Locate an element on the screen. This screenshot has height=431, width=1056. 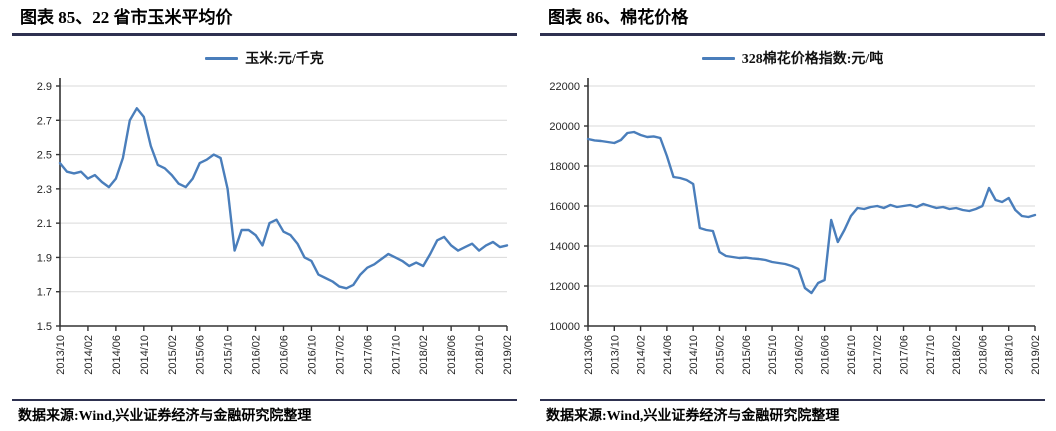
svg-text: 22000 is located at coordinates (564, 87).